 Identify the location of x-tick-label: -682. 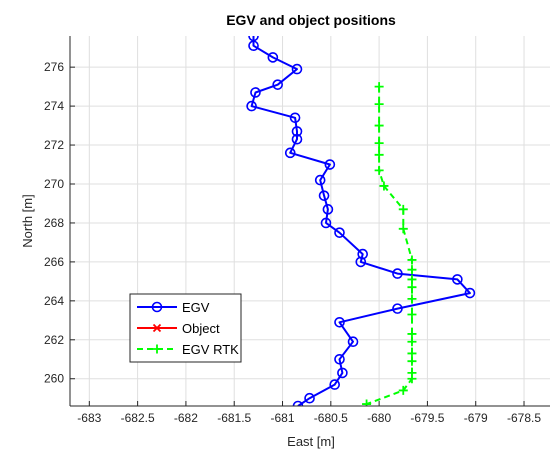
(186, 418).